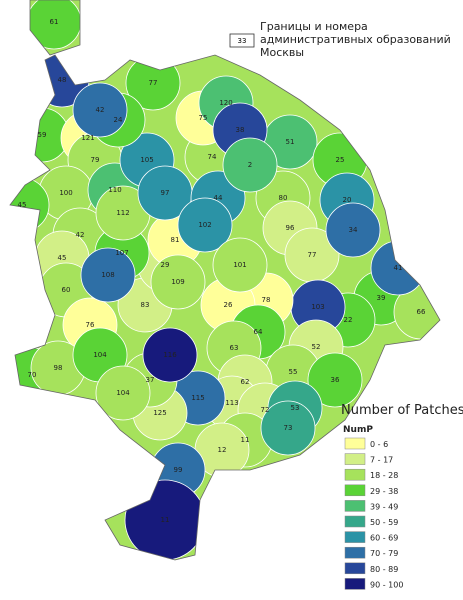  I want to click on district-label: 62, so click(245, 382).